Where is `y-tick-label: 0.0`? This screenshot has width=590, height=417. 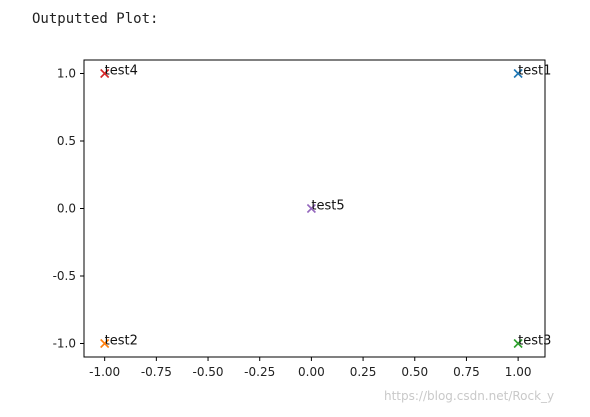
y-tick-label: 0.0 is located at coordinates (66, 209).